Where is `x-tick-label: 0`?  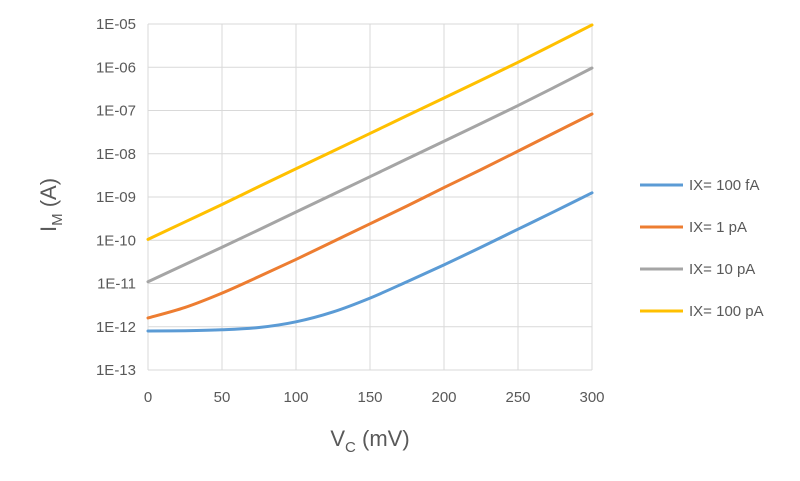 x-tick-label: 0 is located at coordinates (148, 397).